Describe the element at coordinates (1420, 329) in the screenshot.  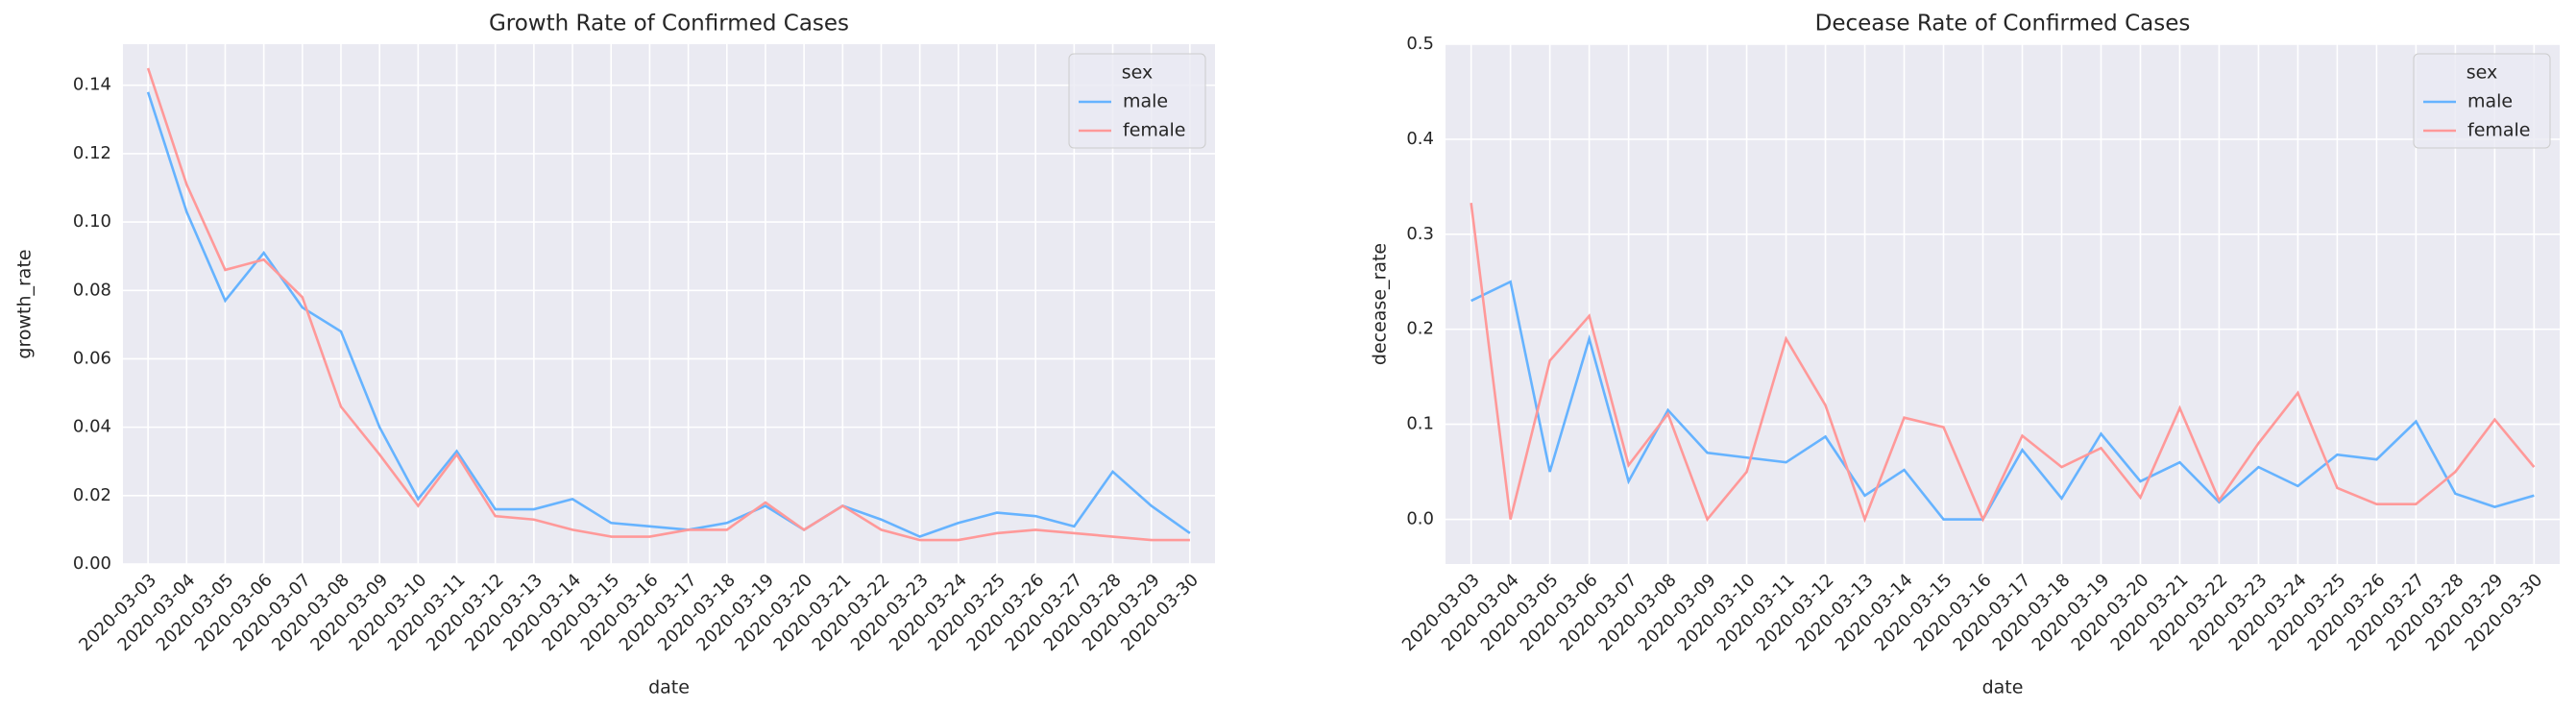
I see `y-tick-label: 0.2` at that location.